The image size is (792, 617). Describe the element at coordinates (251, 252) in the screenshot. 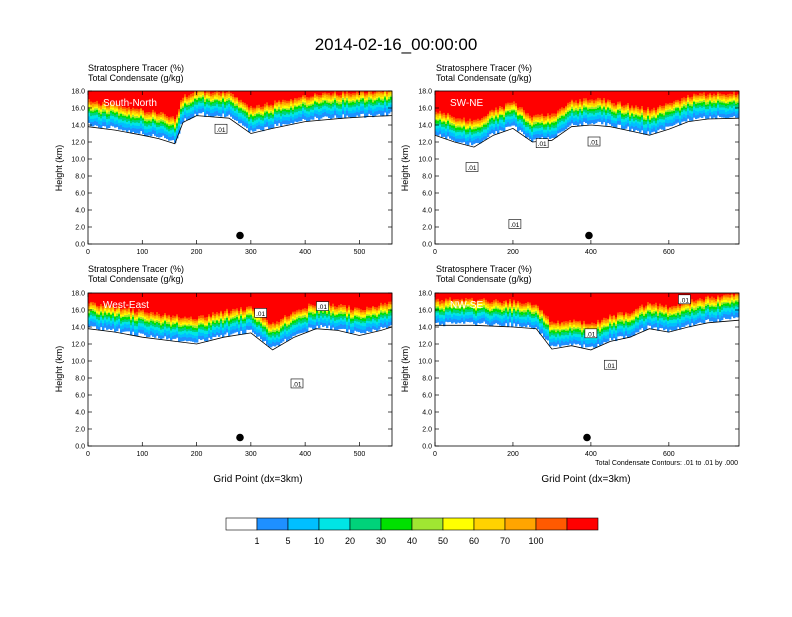

I see `x-tick-label: 300` at that location.